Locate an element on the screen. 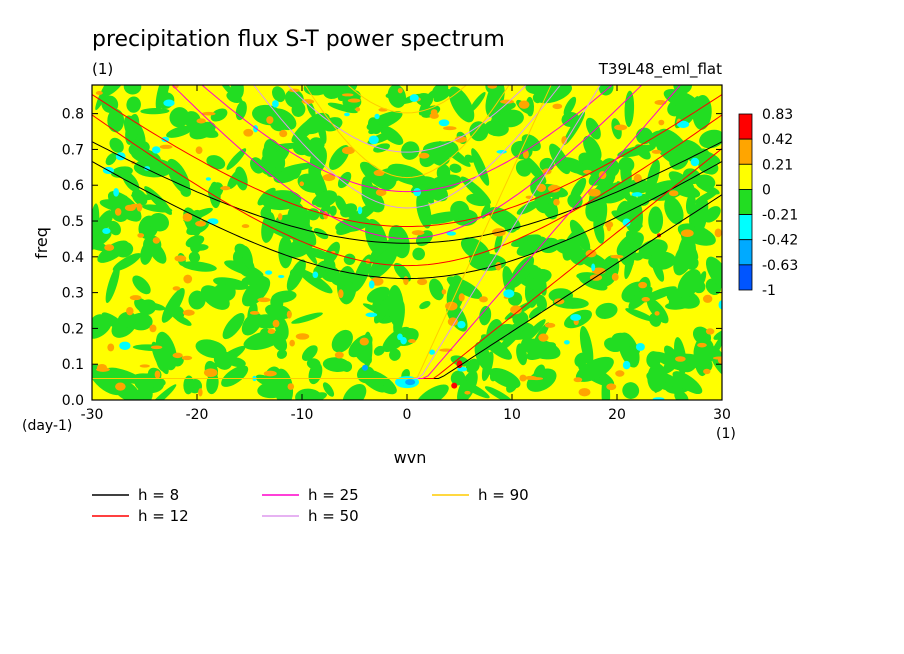  dispersion-curve is located at coordinates (407, 119).